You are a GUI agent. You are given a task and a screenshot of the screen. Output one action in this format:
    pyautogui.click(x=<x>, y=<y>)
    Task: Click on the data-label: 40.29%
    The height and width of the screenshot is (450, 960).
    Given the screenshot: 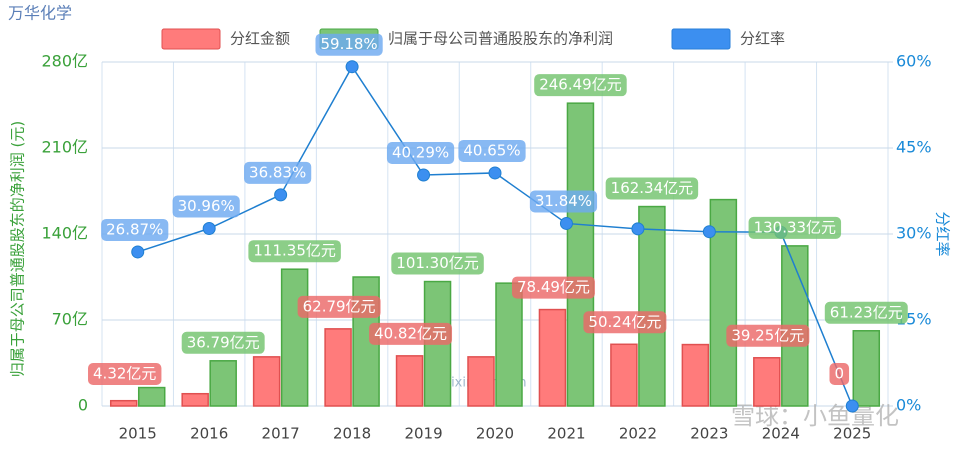 What is the action you would take?
    pyautogui.click(x=420, y=153)
    